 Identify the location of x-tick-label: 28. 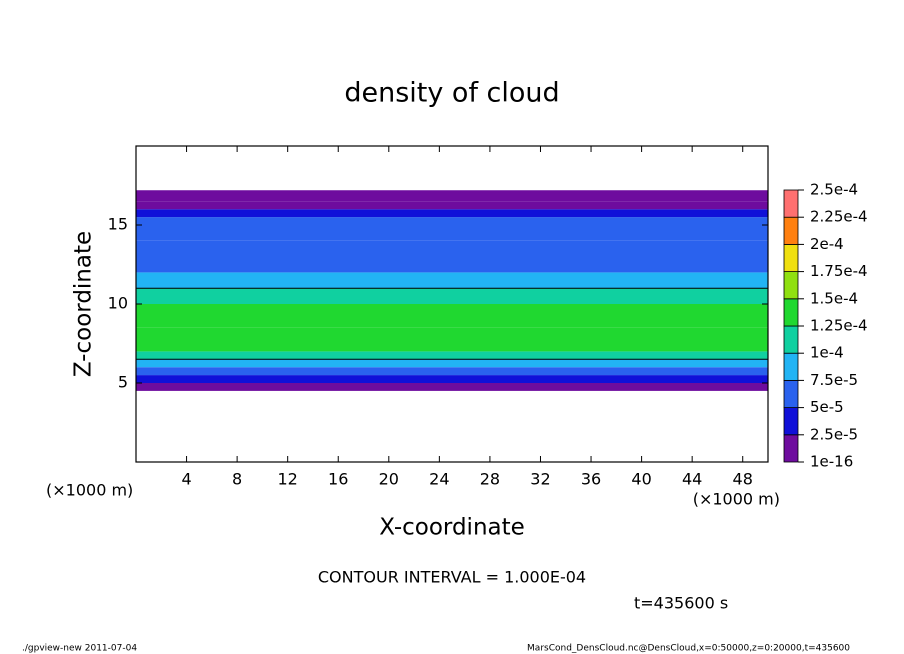
(490, 479).